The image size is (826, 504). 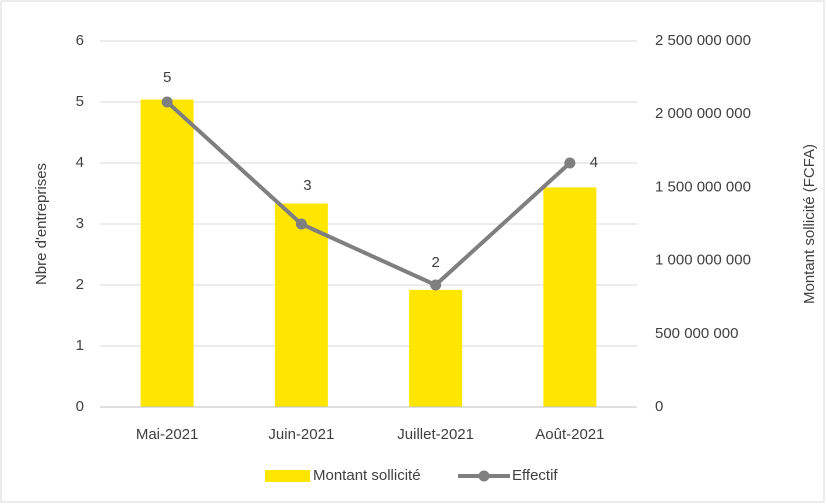 I want to click on x-tick-label: Mai-2021, so click(x=167, y=434).